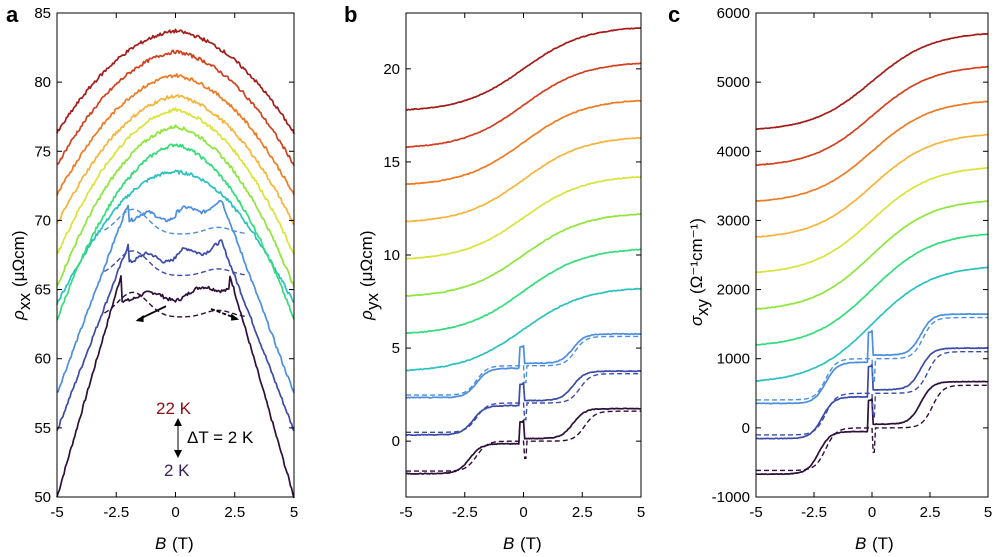 The image size is (997, 557). What do you see at coordinates (160, 543) in the screenshot?
I see `panel-a-xlabel: B` at bounding box center [160, 543].